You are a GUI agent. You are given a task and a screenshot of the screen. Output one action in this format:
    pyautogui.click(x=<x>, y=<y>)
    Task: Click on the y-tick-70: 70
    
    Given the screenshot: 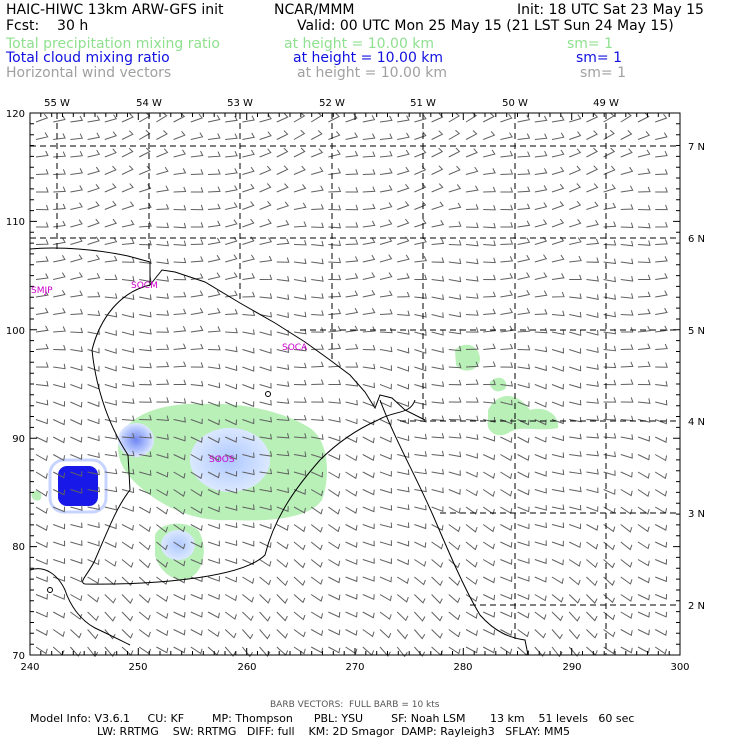 What is the action you would take?
    pyautogui.click(x=18, y=656)
    